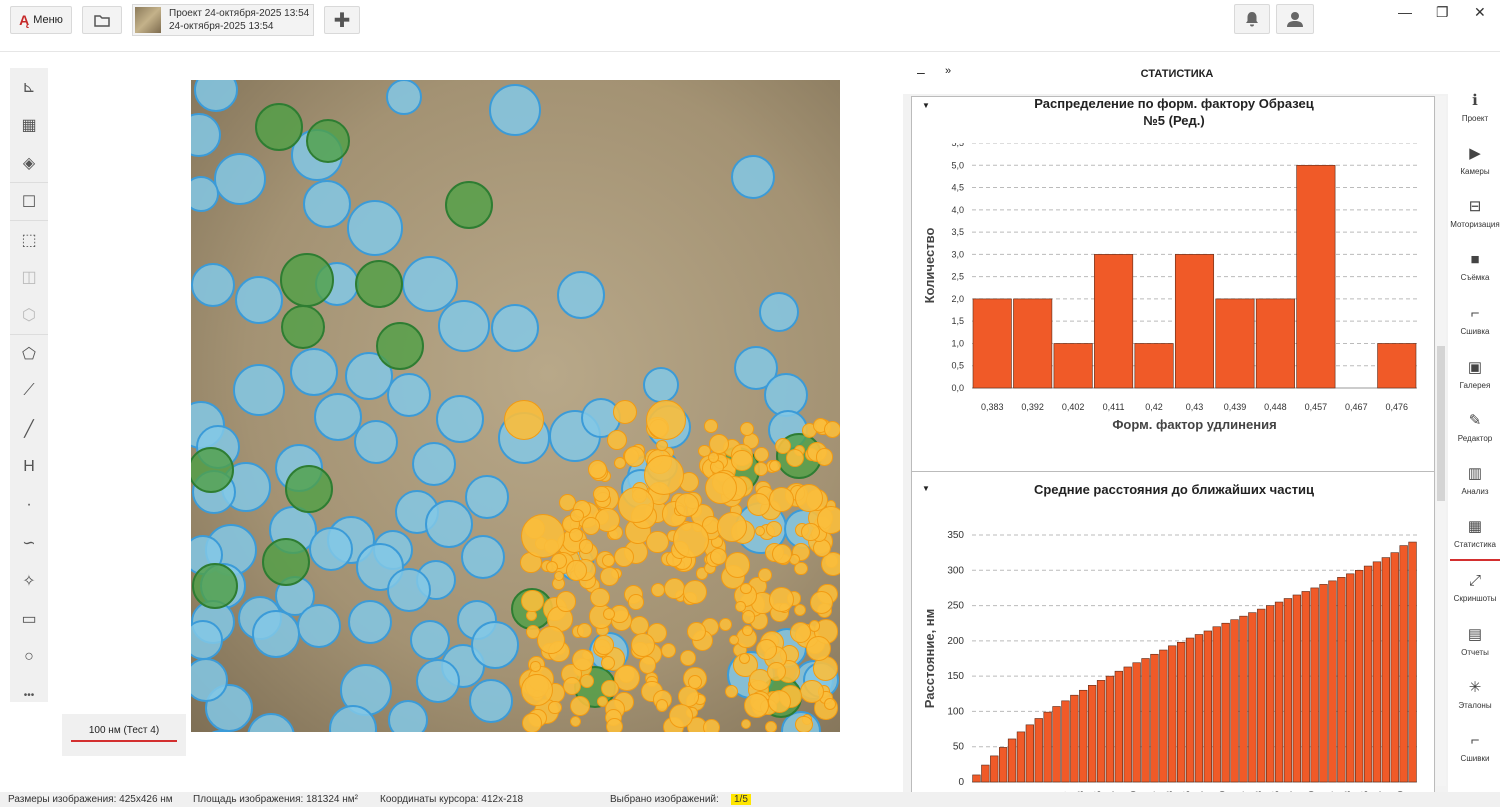 This screenshot has height=807, width=1500. Describe the element at coordinates (29, 239) in the screenshot. I see `dashed-select-icon: ⬚` at that location.